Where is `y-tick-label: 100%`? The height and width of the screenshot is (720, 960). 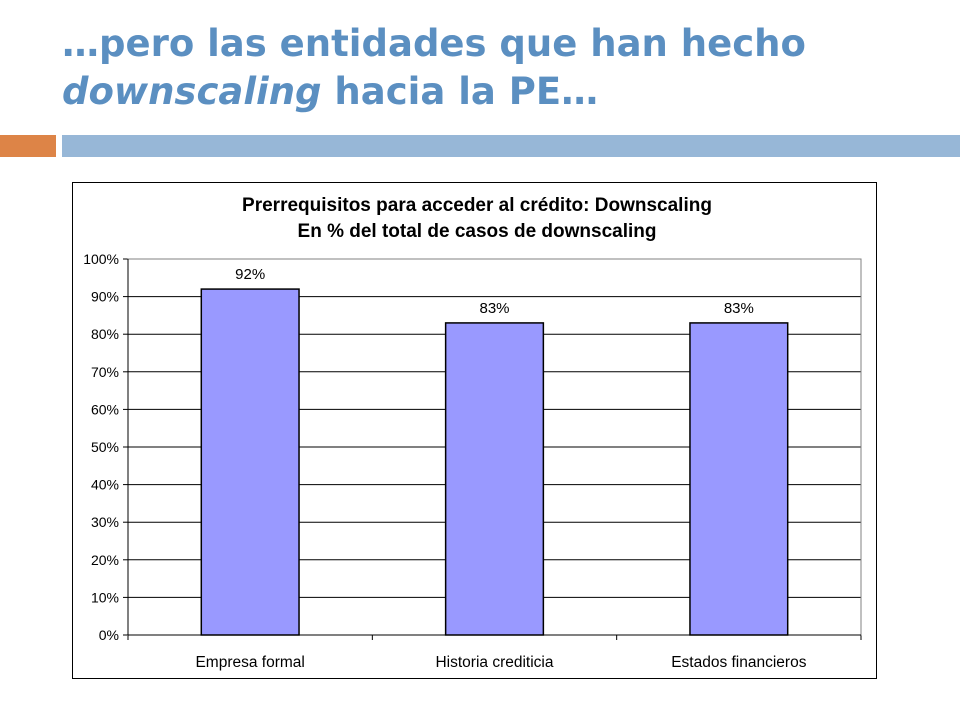
y-tick-label: 100% is located at coordinates (101, 259).